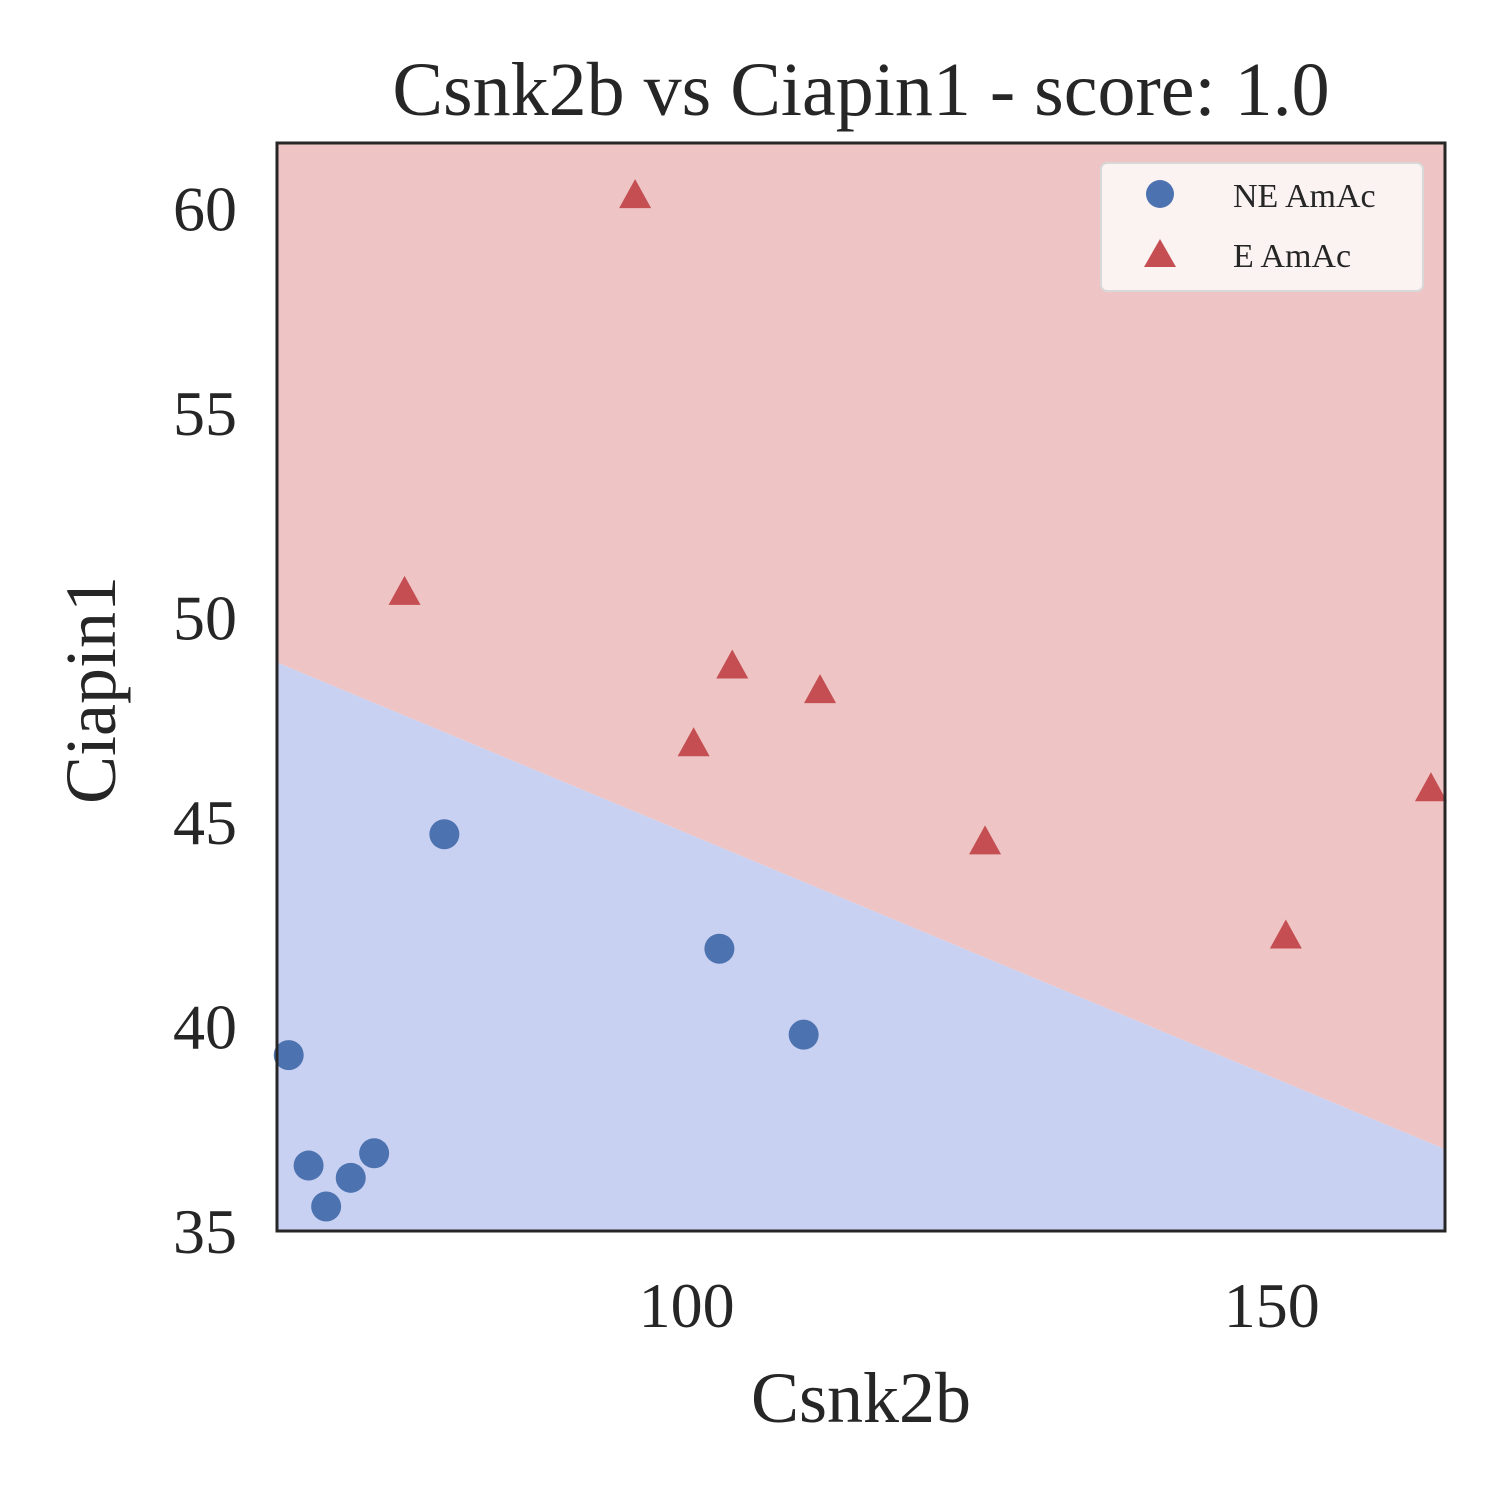 This screenshot has width=1500, height=1500. Describe the element at coordinates (205, 1026) in the screenshot. I see `y-tick-label: 40` at that location.